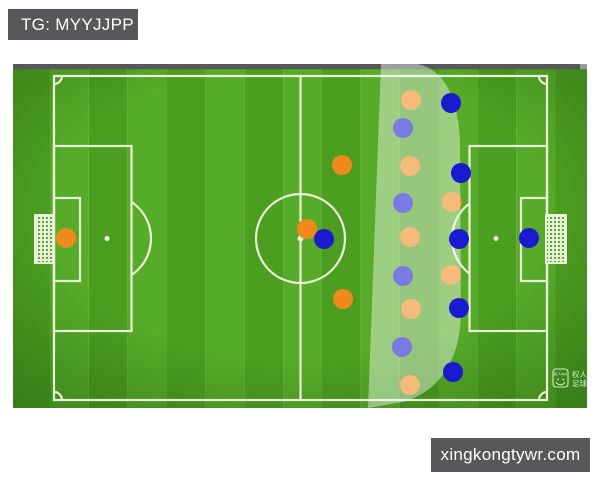 This screenshot has height=480, width=600. I want to click on left-goal-net, so click(44, 239).